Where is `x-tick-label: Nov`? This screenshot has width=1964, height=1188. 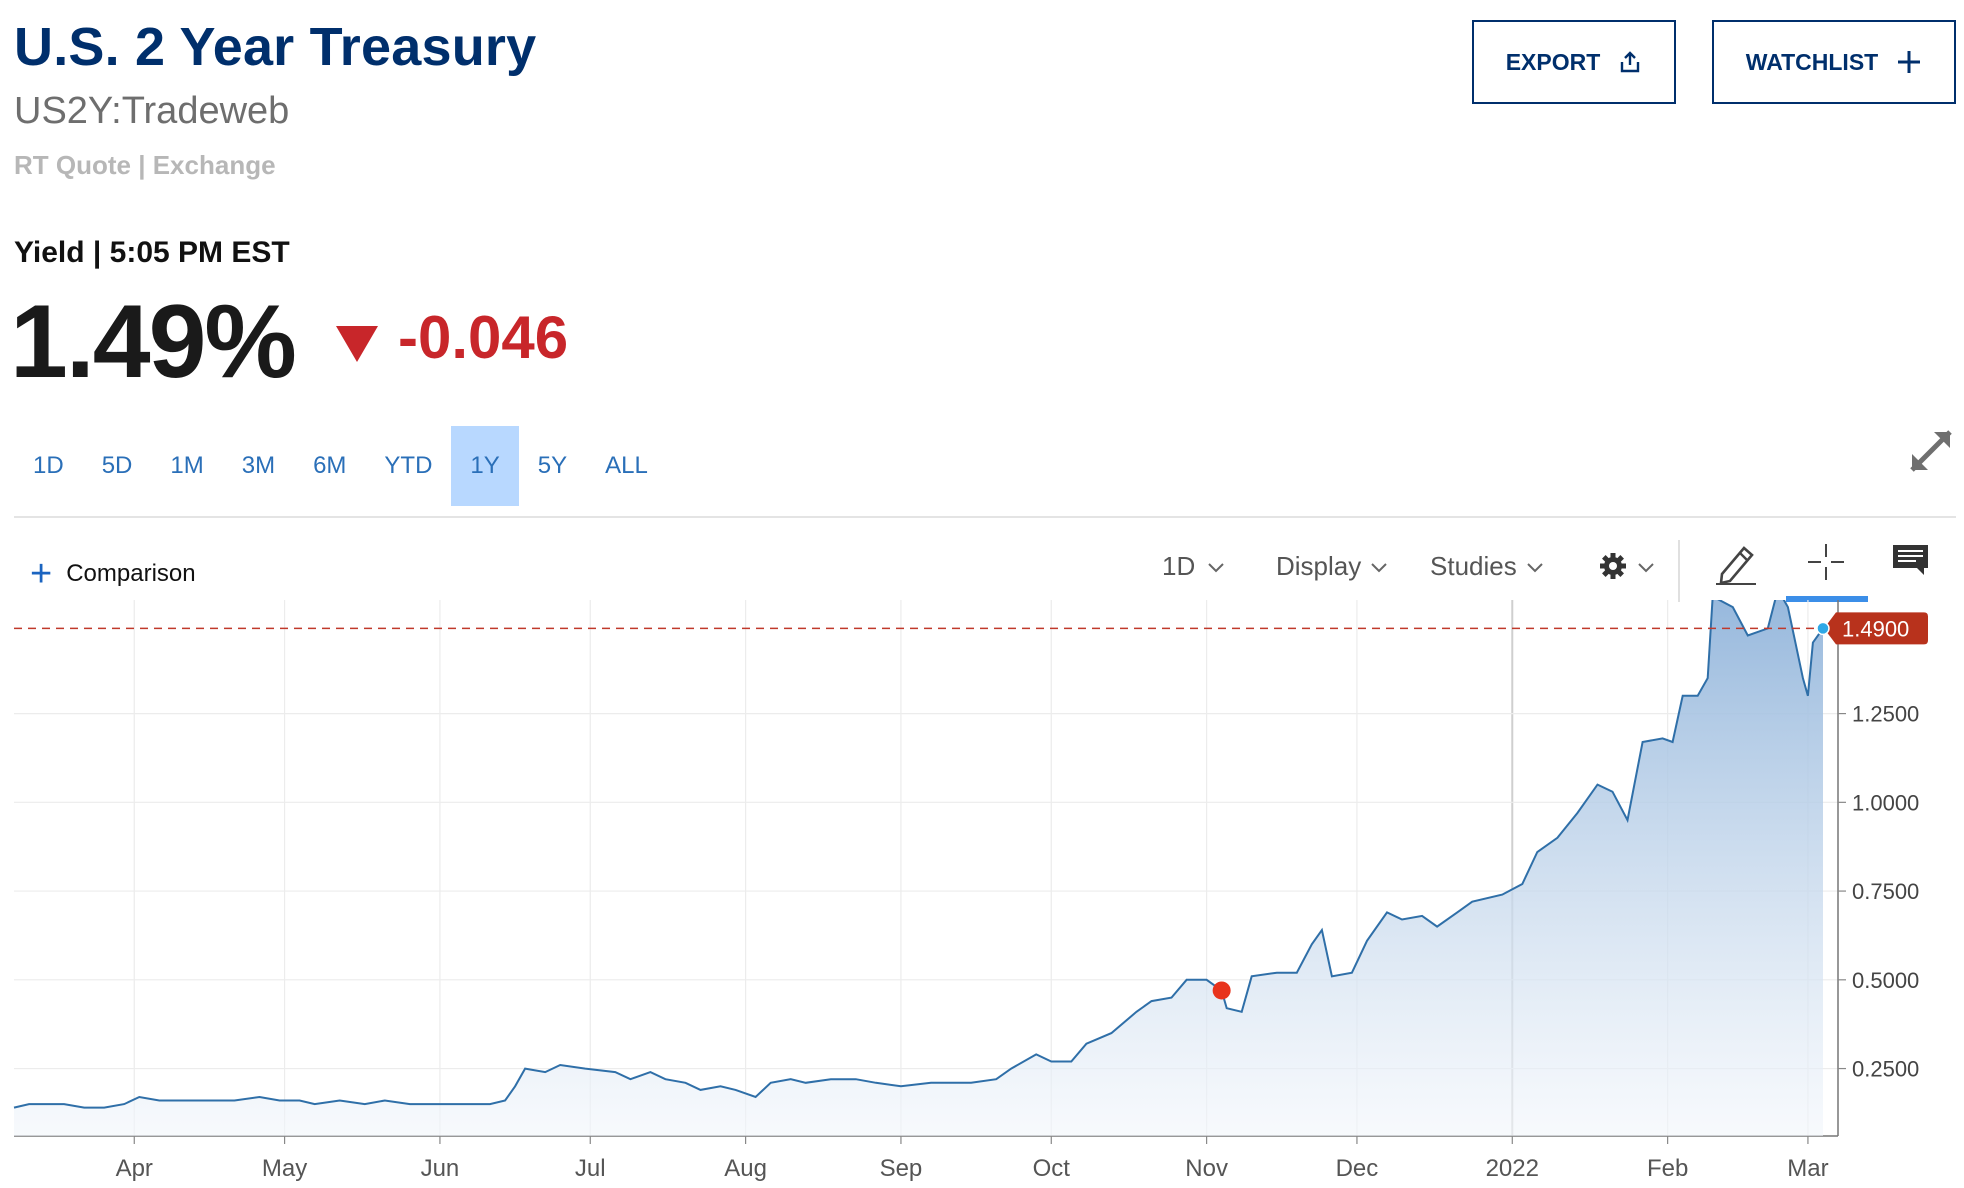 x-tick-label: Nov is located at coordinates (1206, 1168).